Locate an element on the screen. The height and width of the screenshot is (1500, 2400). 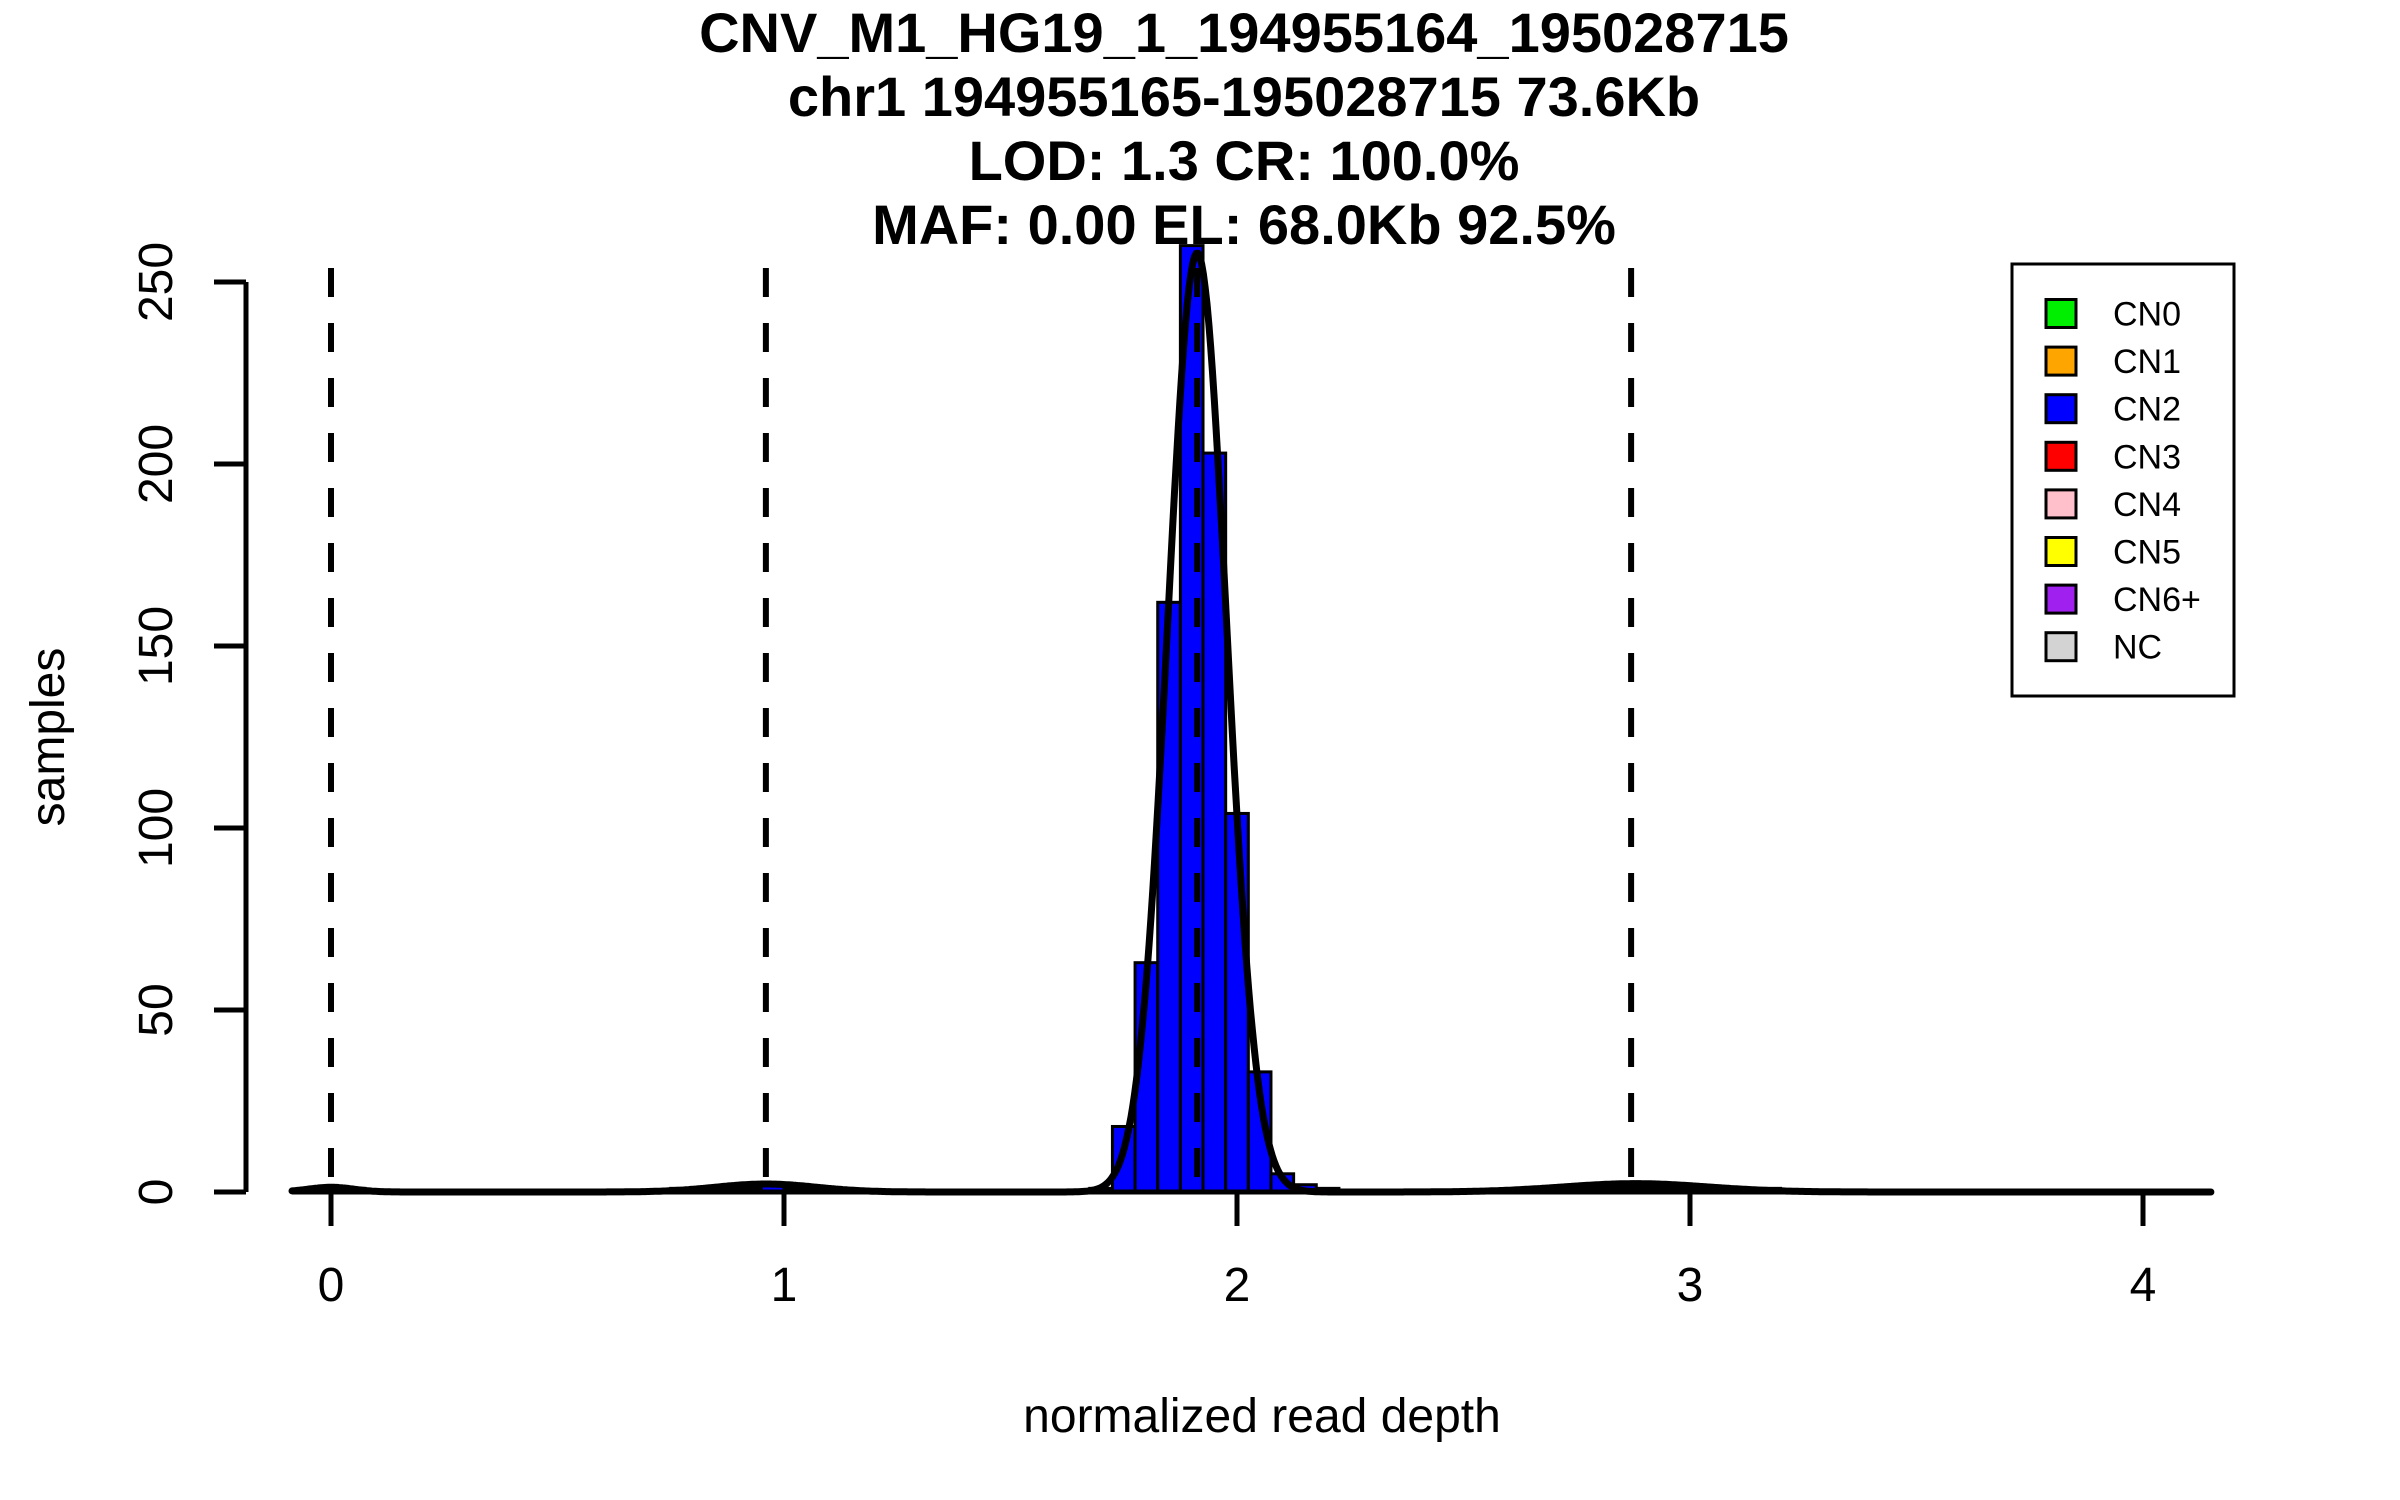
legend-item: CN6+ is located at coordinates (2122, 600).